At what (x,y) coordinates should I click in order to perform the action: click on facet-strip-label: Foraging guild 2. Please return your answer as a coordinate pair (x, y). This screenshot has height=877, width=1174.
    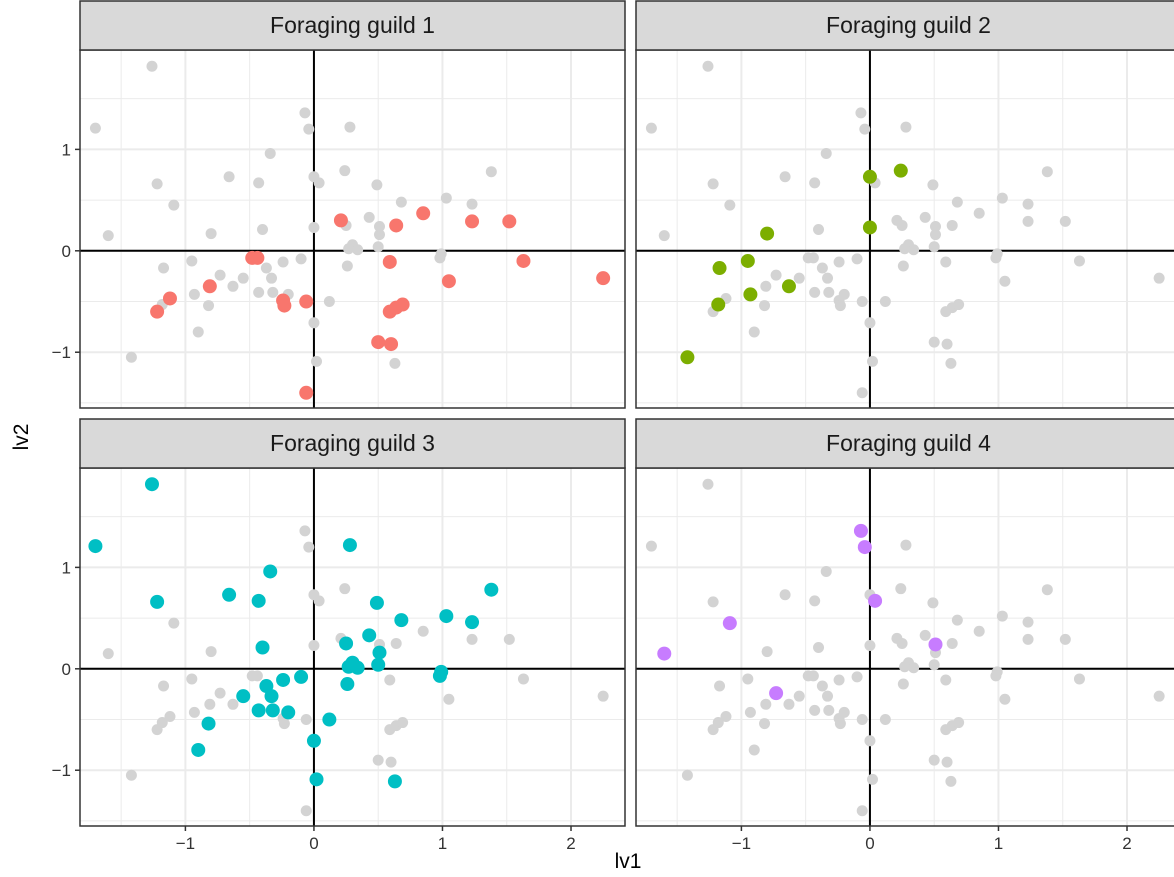
    Looking at the image, I should click on (908, 25).